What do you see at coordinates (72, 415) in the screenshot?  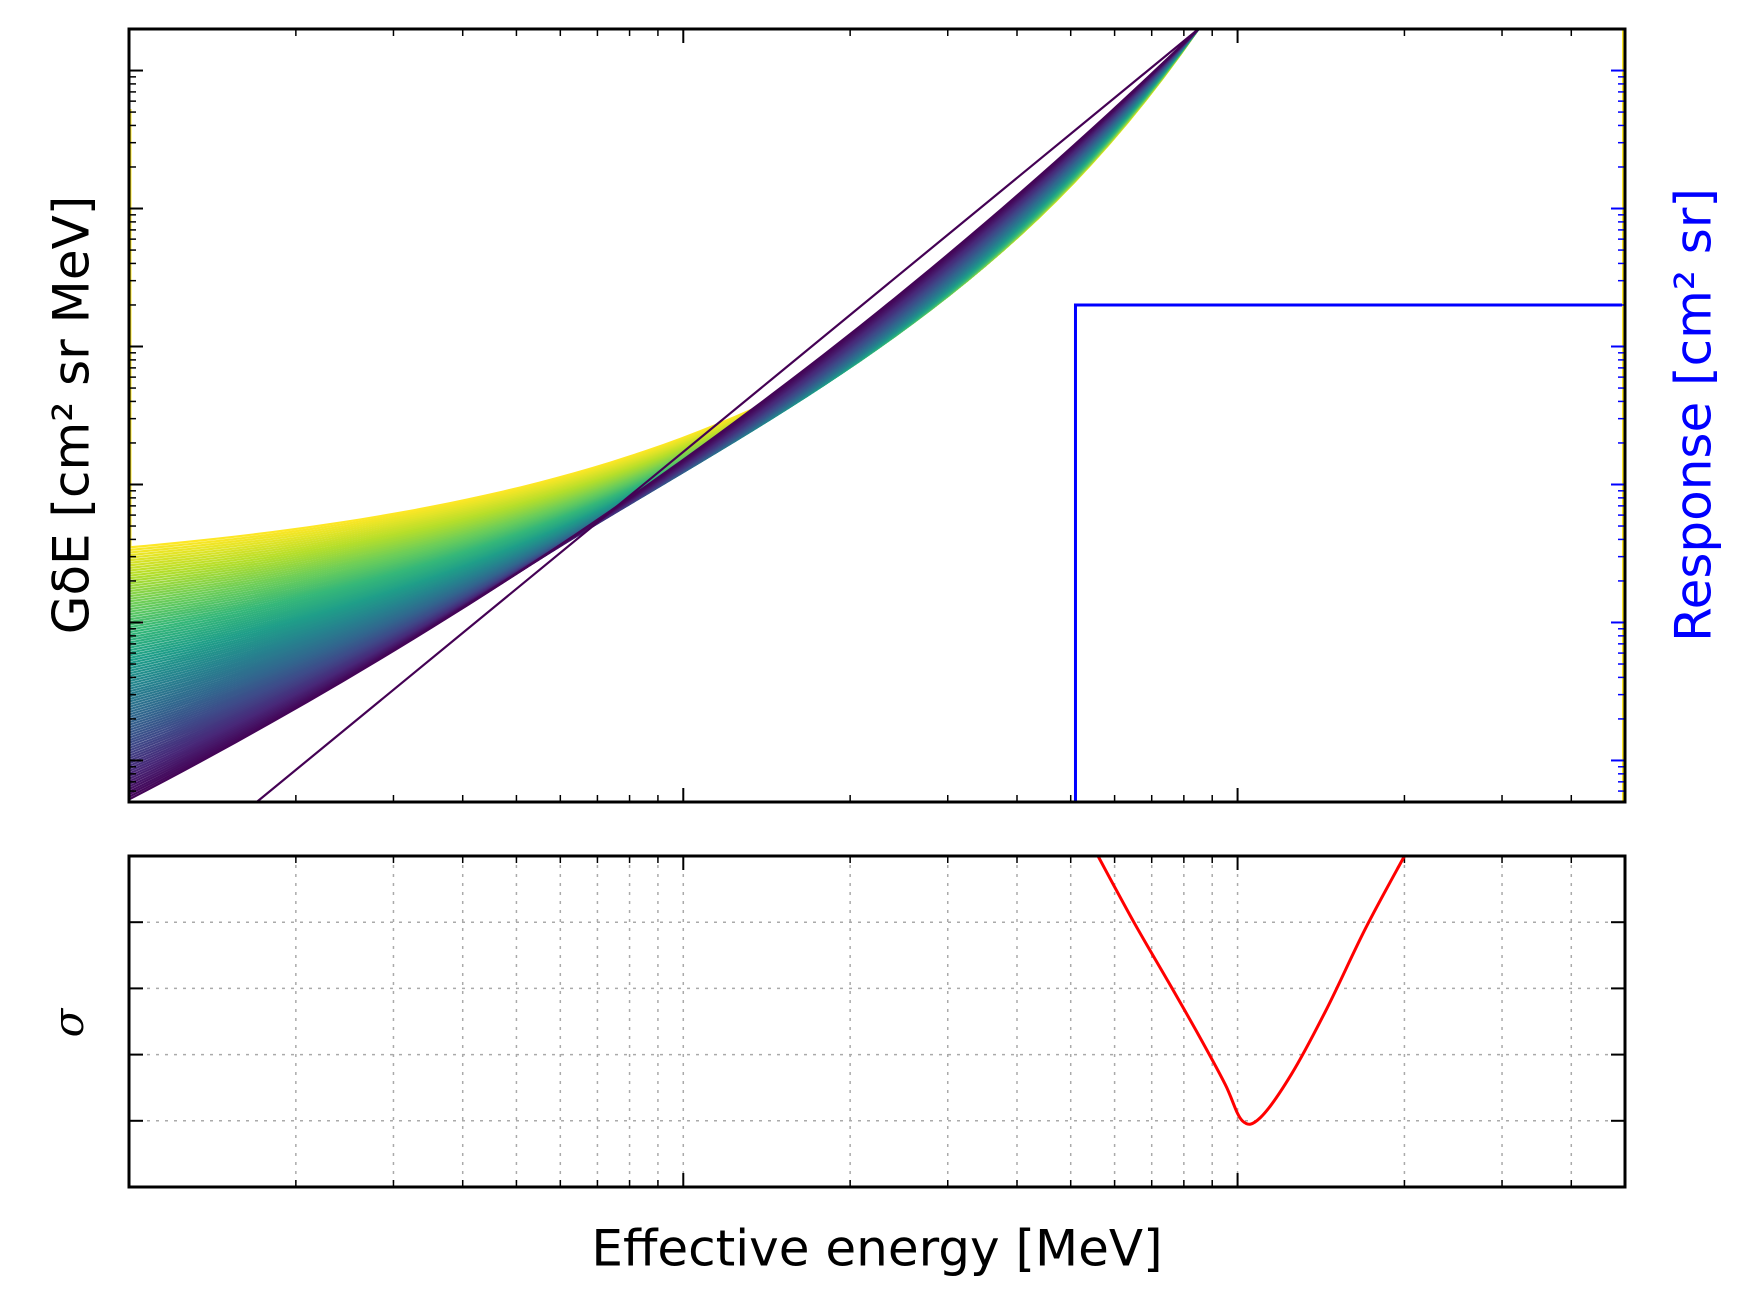 I see `y-axis-label-left: GδE [cm² sr MeV]` at bounding box center [72, 415].